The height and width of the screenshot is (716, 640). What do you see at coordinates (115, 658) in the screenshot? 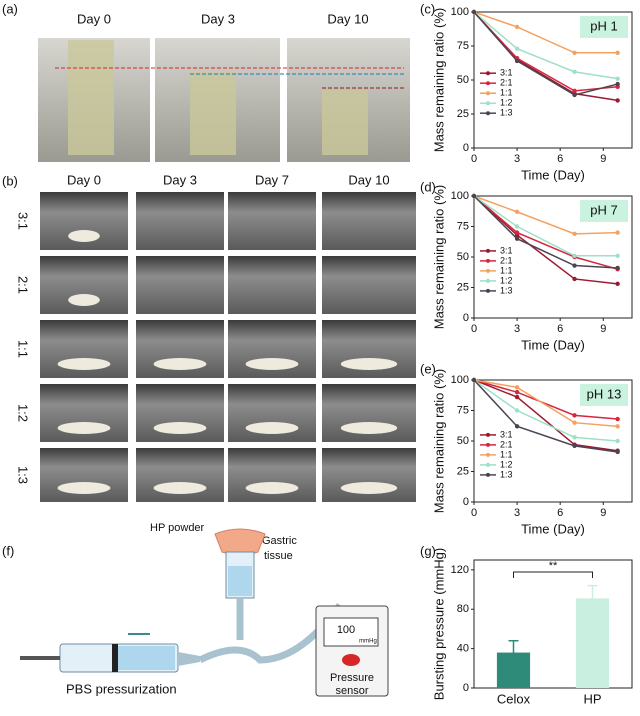
I see `plunger` at bounding box center [115, 658].